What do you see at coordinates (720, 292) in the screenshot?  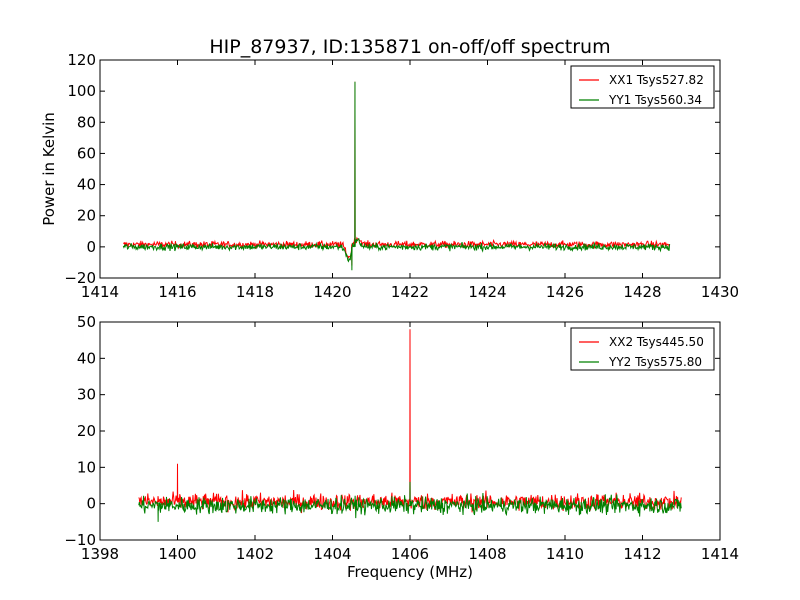 I see `x-tick-label: 1430` at bounding box center [720, 292].